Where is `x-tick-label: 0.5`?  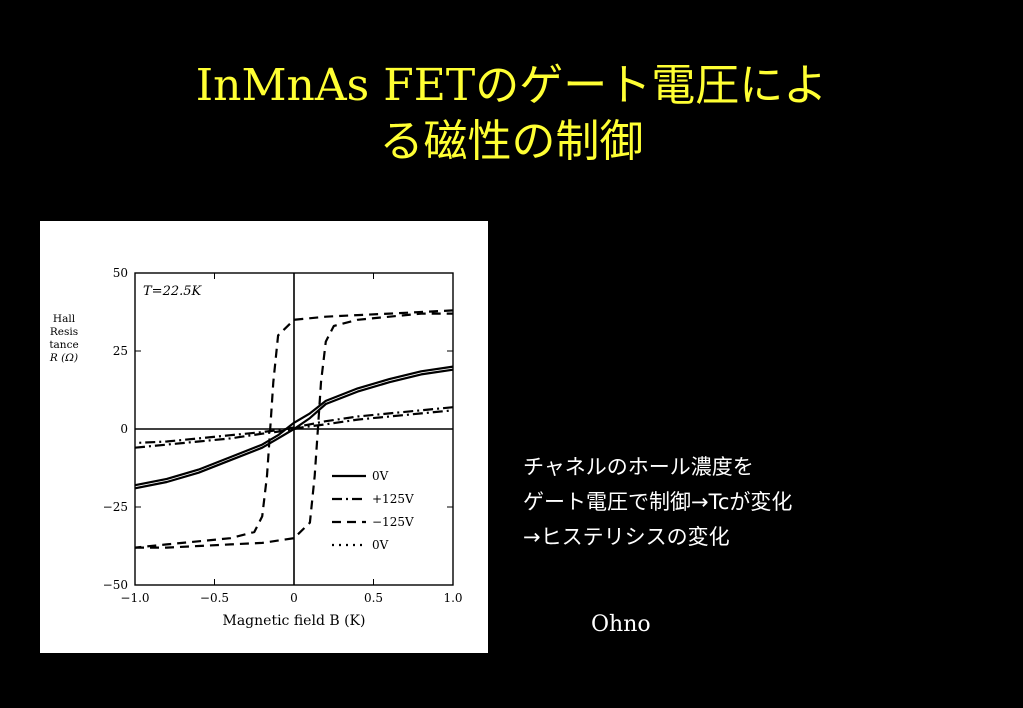
x-tick-label: 0.5 is located at coordinates (373, 598).